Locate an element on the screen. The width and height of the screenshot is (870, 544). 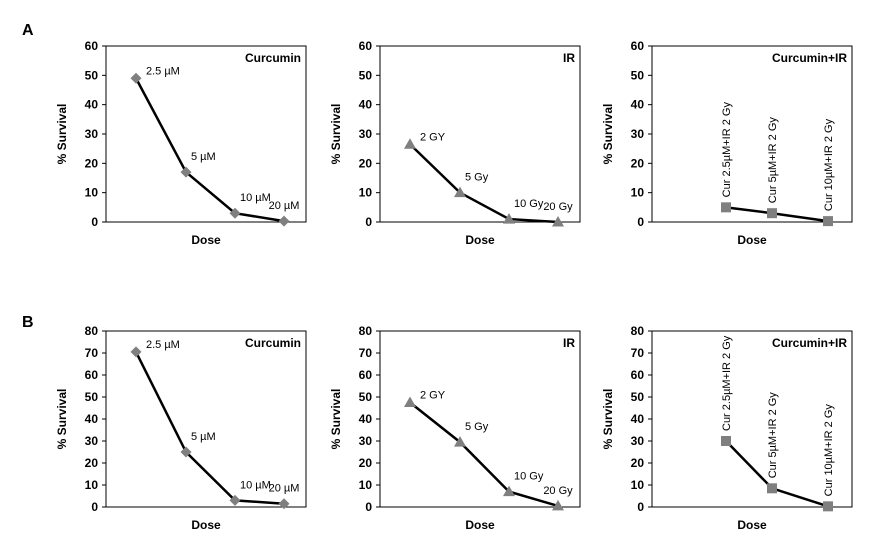
data-label: Cur 2.5µM+IR 2 Gy is located at coordinates (727, 150).